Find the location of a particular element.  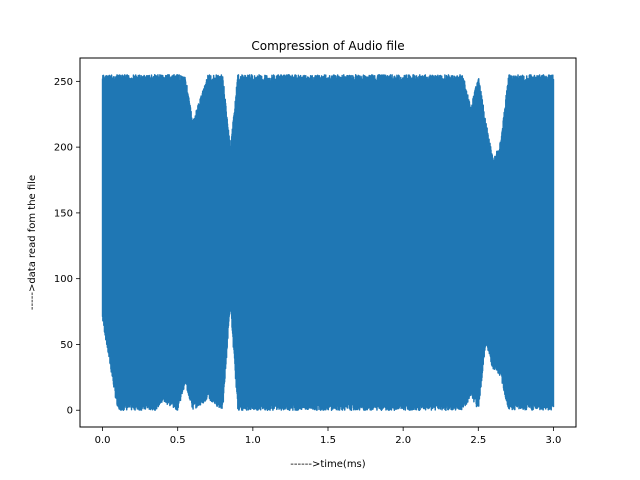

y-tick-label: 50 is located at coordinates (66, 345).